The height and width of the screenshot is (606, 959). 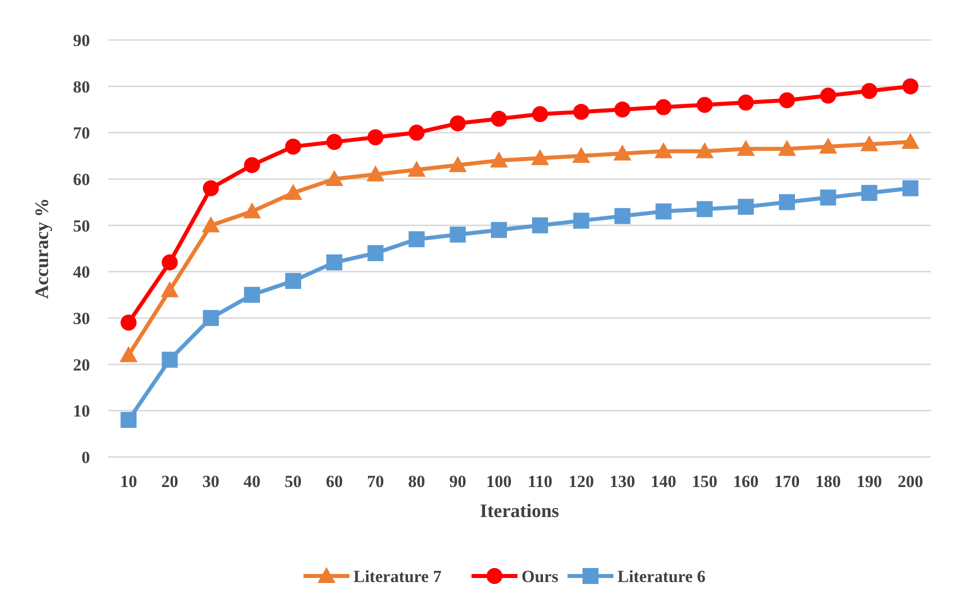 What do you see at coordinates (375, 481) in the screenshot?
I see `x-tick-label: 70` at bounding box center [375, 481].